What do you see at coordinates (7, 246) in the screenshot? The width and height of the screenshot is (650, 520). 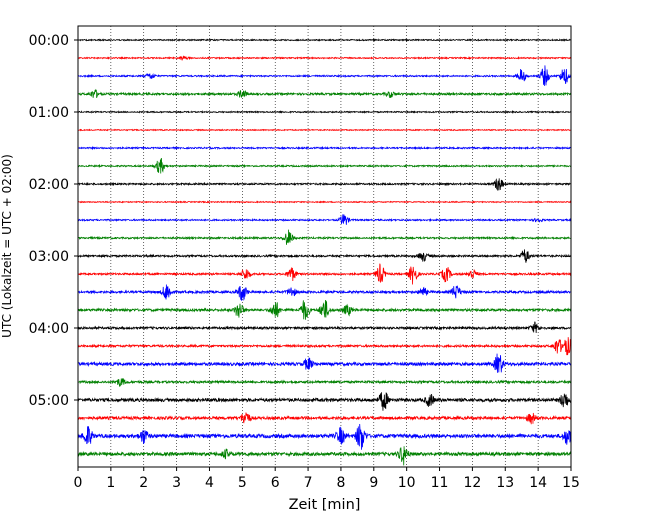 I see `y-axis-label: UTC (Lokalzeit = UTC + 02:00)` at bounding box center [7, 246].